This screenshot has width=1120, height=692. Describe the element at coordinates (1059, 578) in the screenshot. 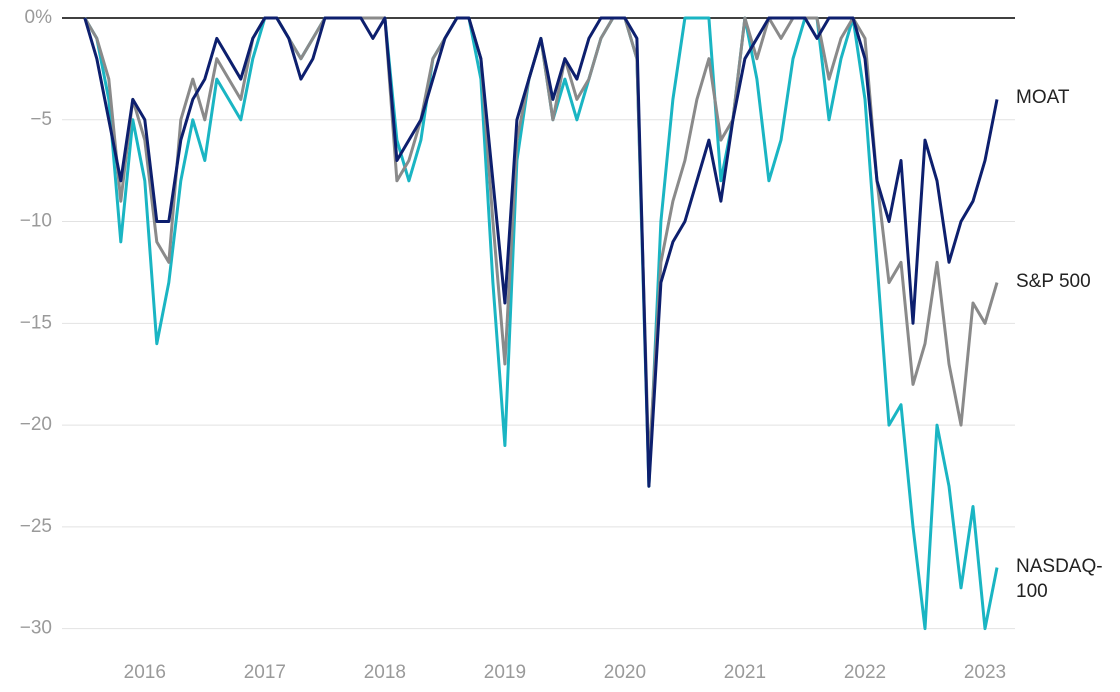

I see `series-label: NASDAQ-100` at that location.